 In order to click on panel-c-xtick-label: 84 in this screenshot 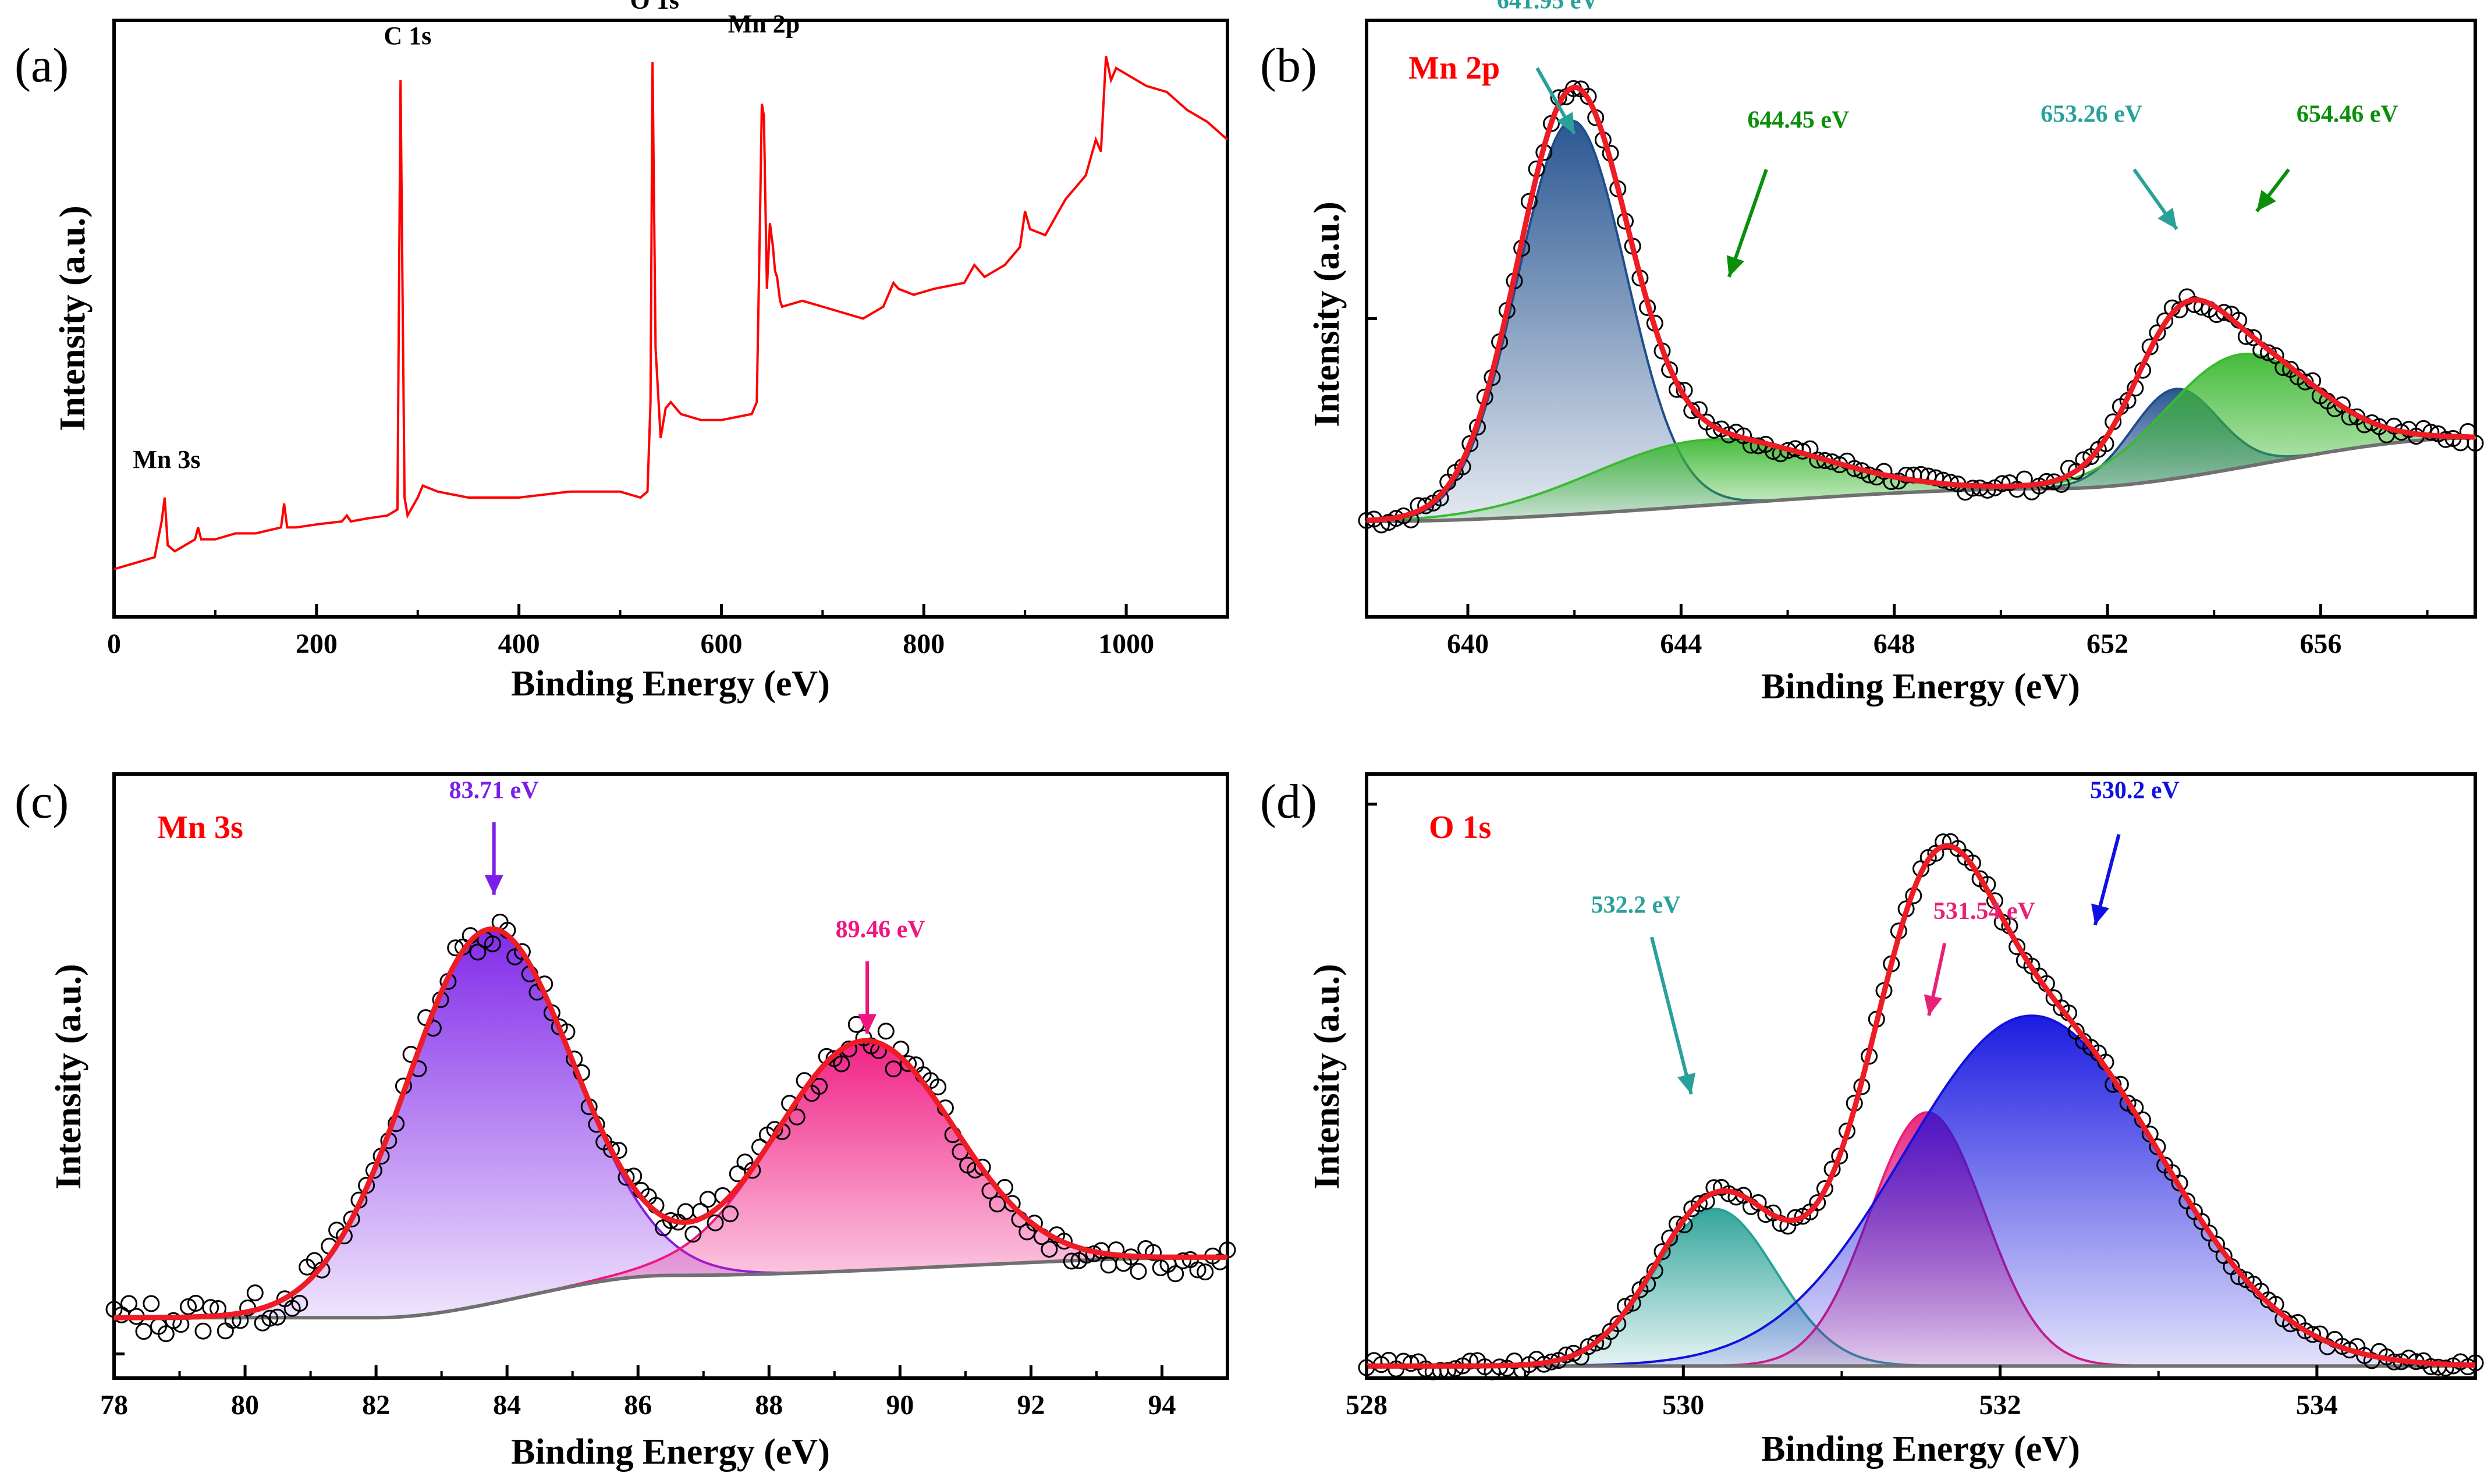, I will do `click(507, 1405)`.